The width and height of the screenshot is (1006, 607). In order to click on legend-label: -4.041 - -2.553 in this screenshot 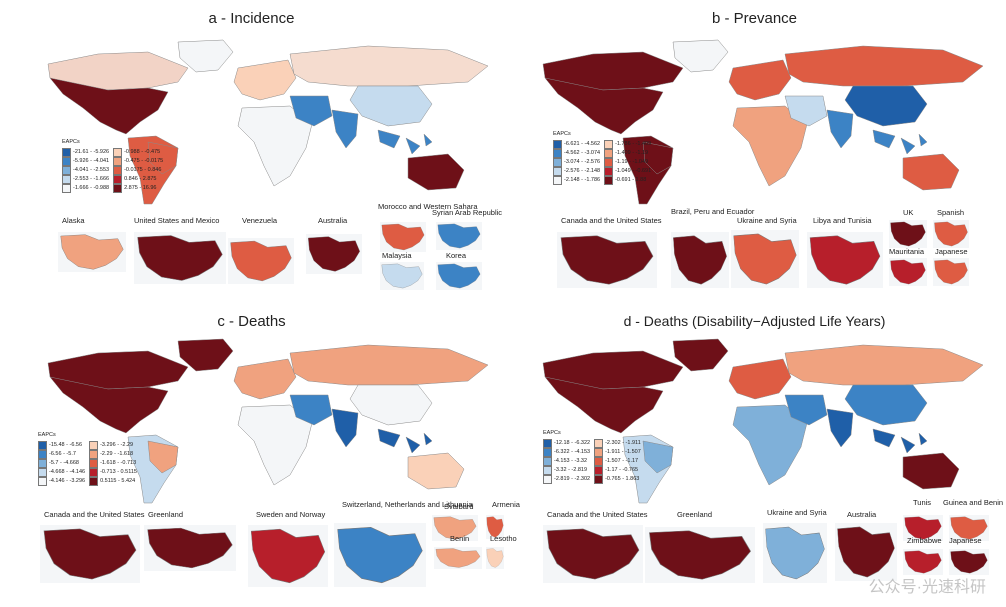, I will do `click(91, 169)`.